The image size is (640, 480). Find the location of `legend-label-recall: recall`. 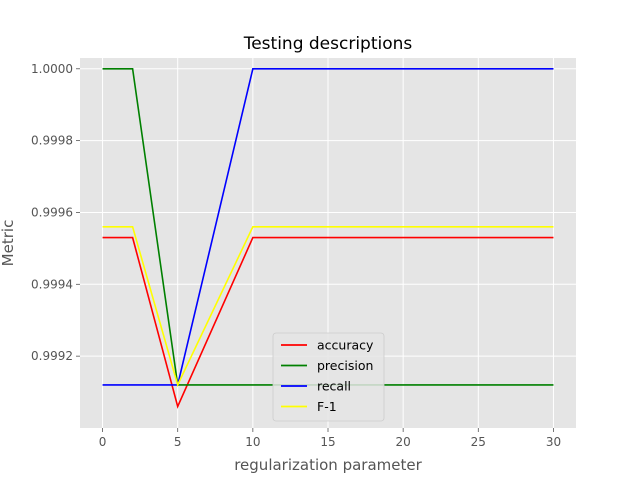

legend-label-recall: recall is located at coordinates (334, 386).